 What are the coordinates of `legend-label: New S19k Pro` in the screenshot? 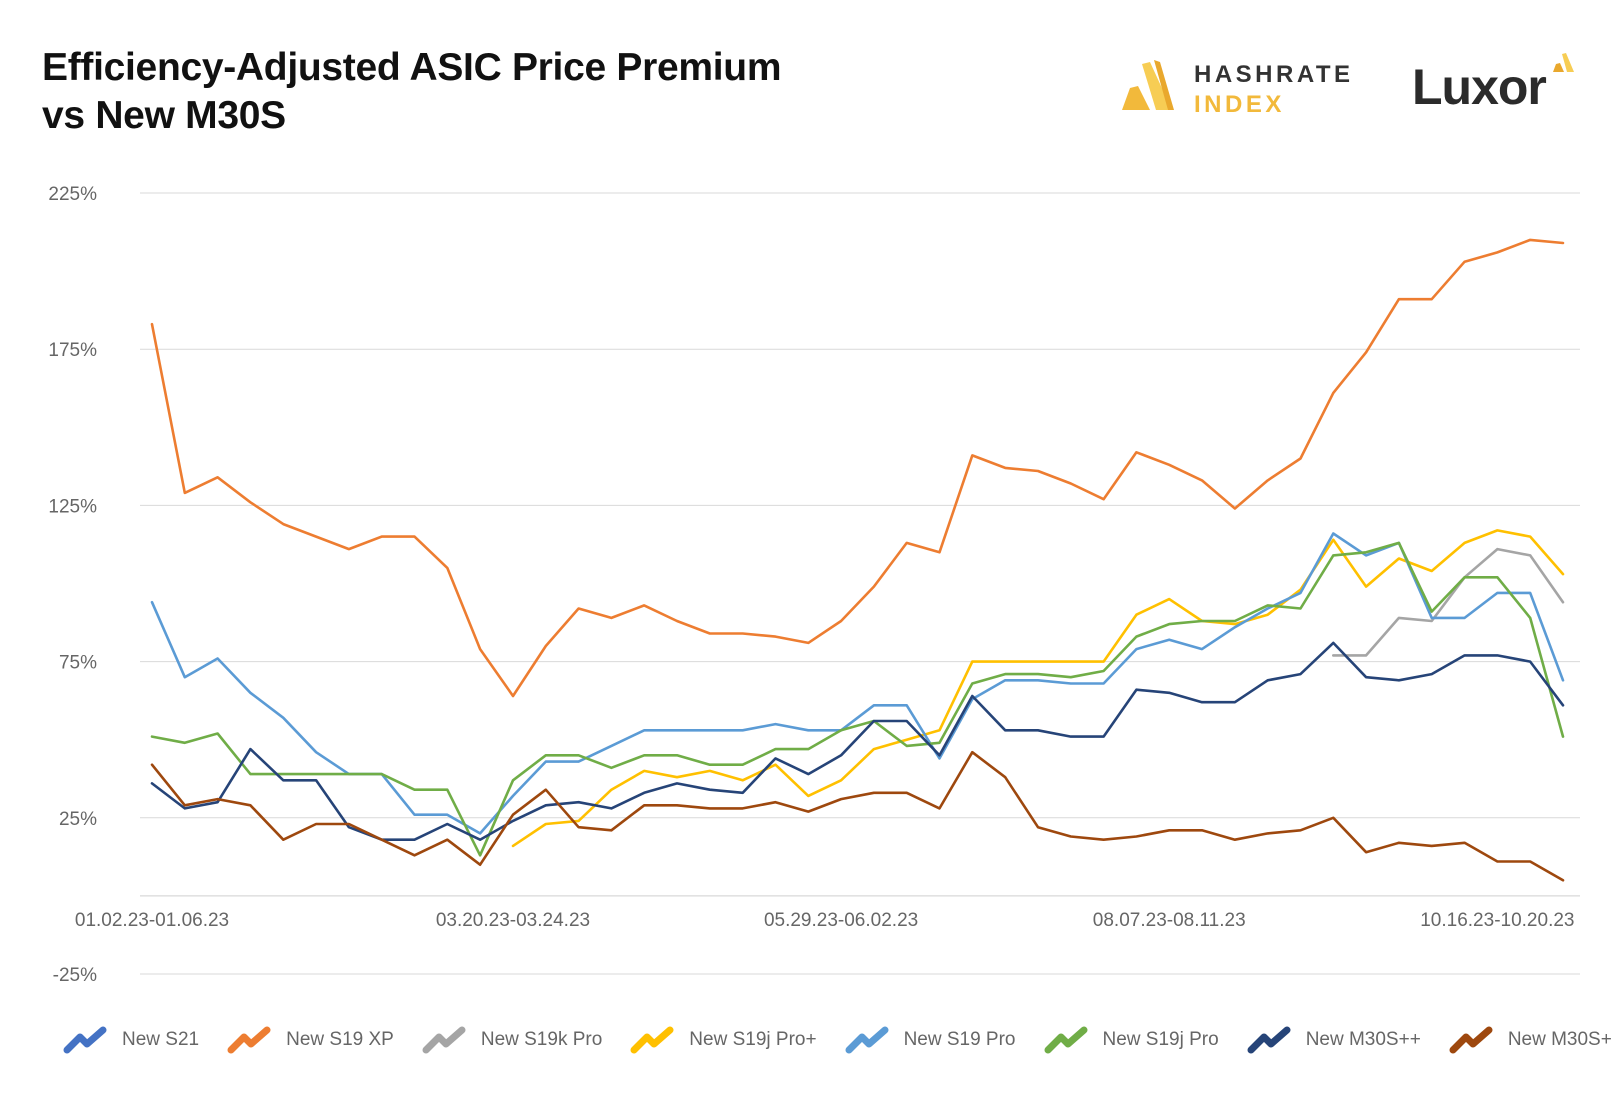 It's located at (541, 1039).